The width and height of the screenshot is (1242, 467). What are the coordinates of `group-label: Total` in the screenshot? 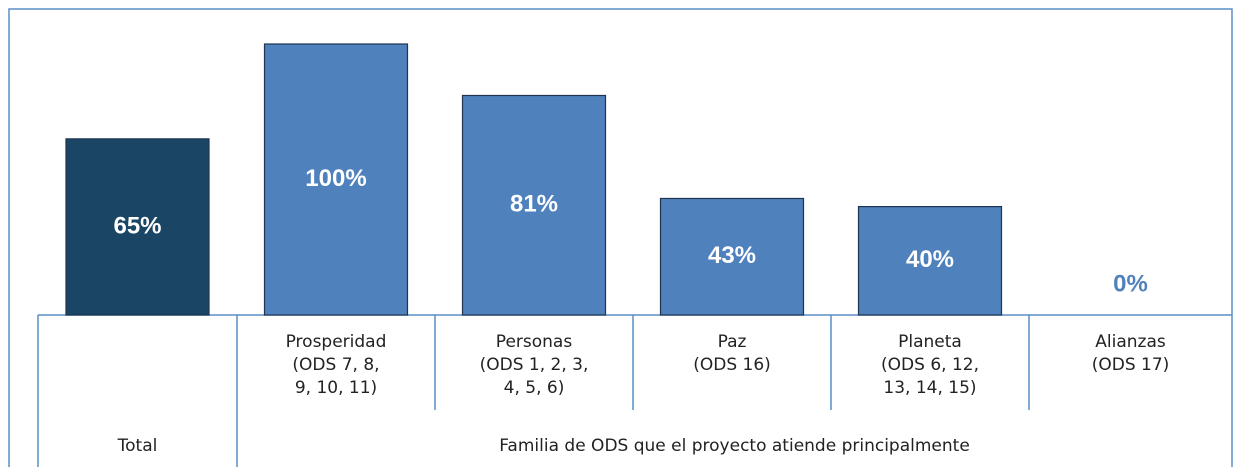 It's located at (137, 446).